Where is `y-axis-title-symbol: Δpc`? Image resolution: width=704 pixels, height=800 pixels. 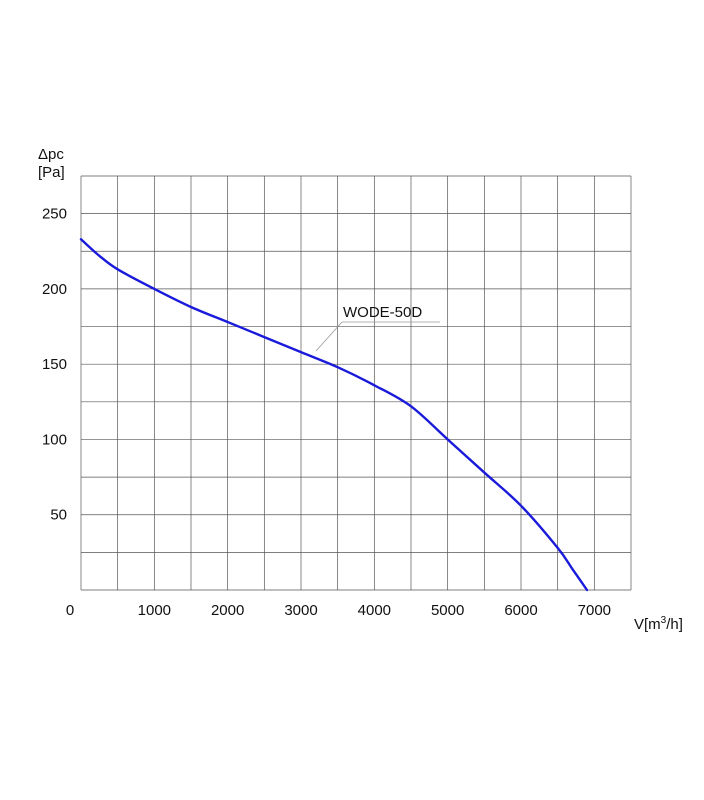 y-axis-title-symbol: Δpc is located at coordinates (51, 154).